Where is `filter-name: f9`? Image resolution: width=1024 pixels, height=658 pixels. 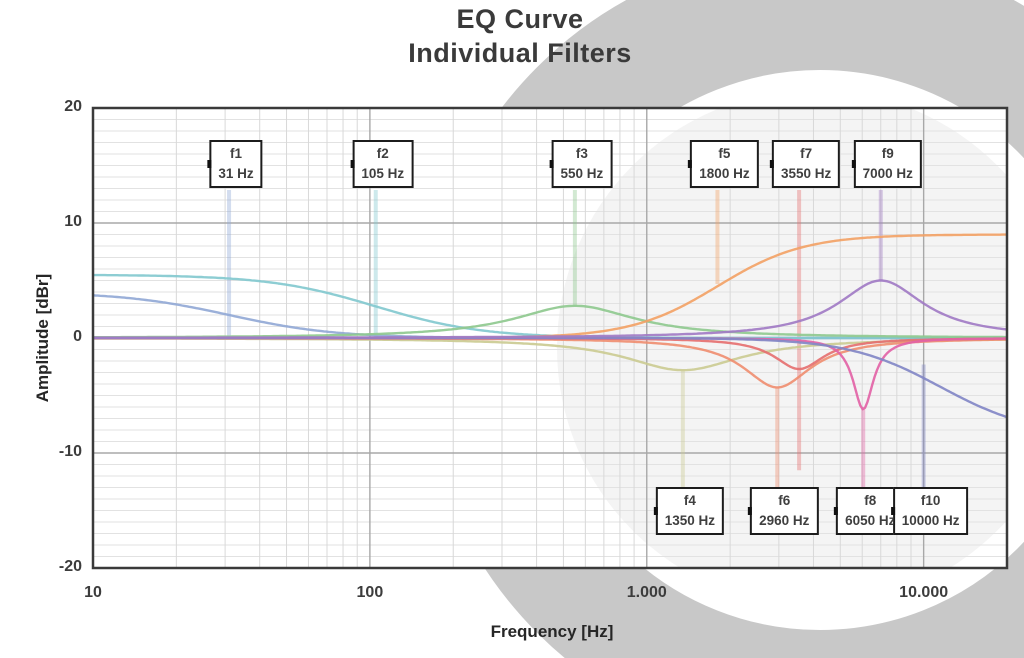 filter-name: f9 is located at coordinates (887, 153).